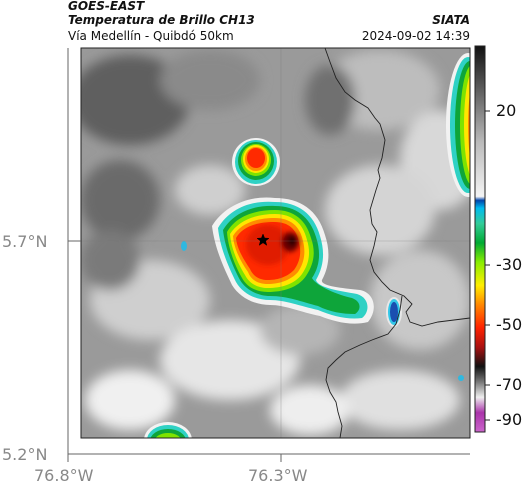  I want to click on satellite-label: GOES-EAST, so click(106, 6).